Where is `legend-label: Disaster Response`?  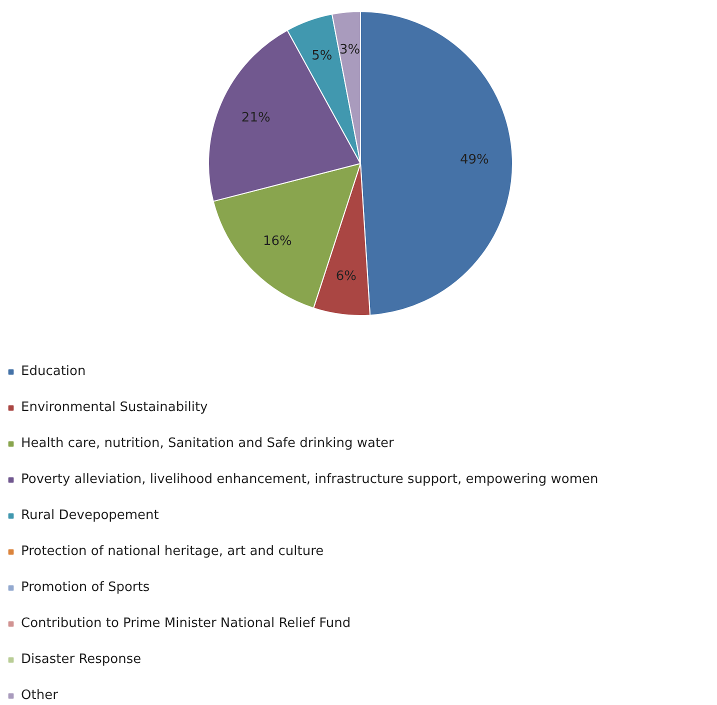 legend-label: Disaster Response is located at coordinates (81, 659).